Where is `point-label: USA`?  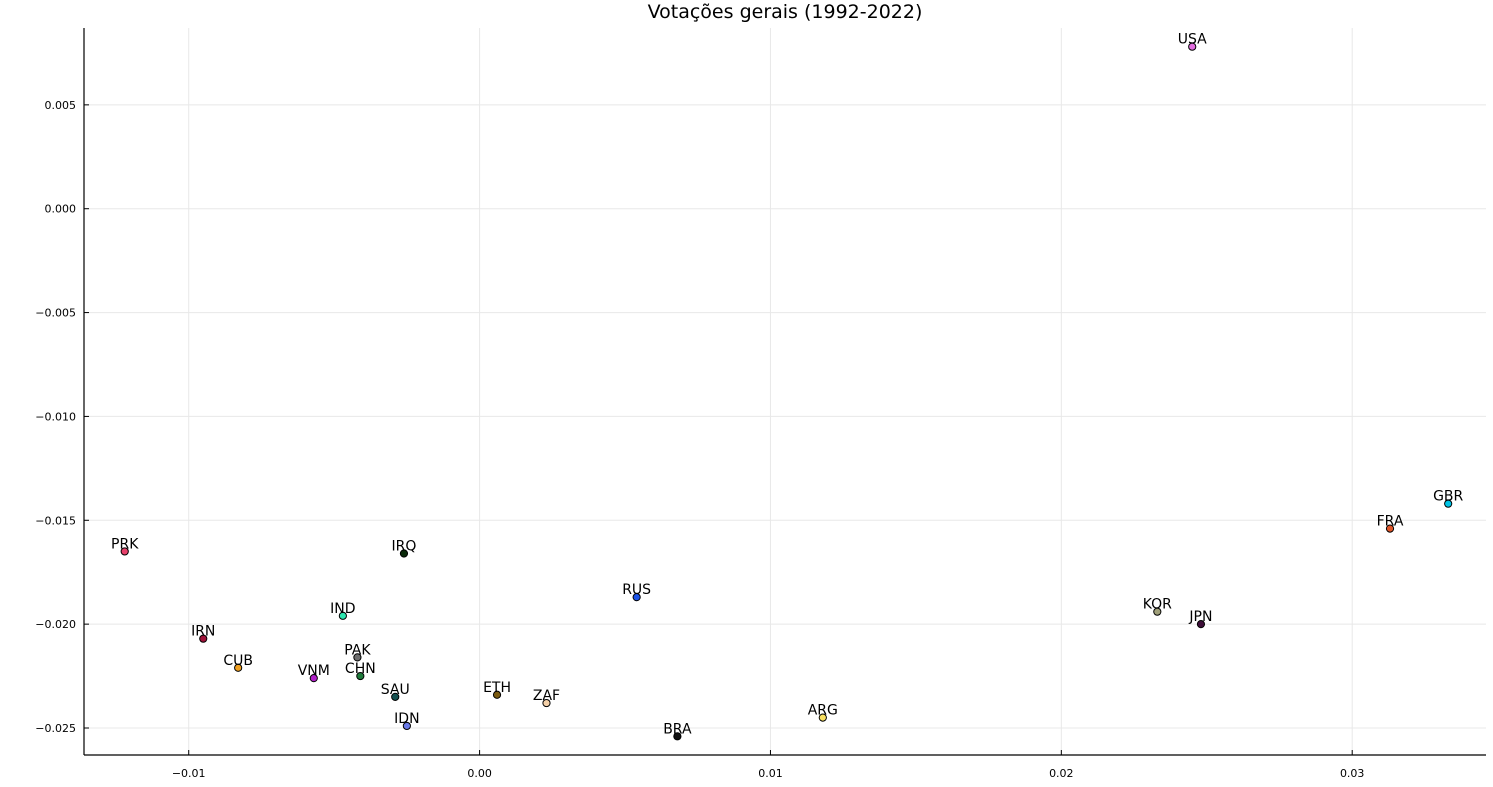
point-label: USA is located at coordinates (1192, 40).